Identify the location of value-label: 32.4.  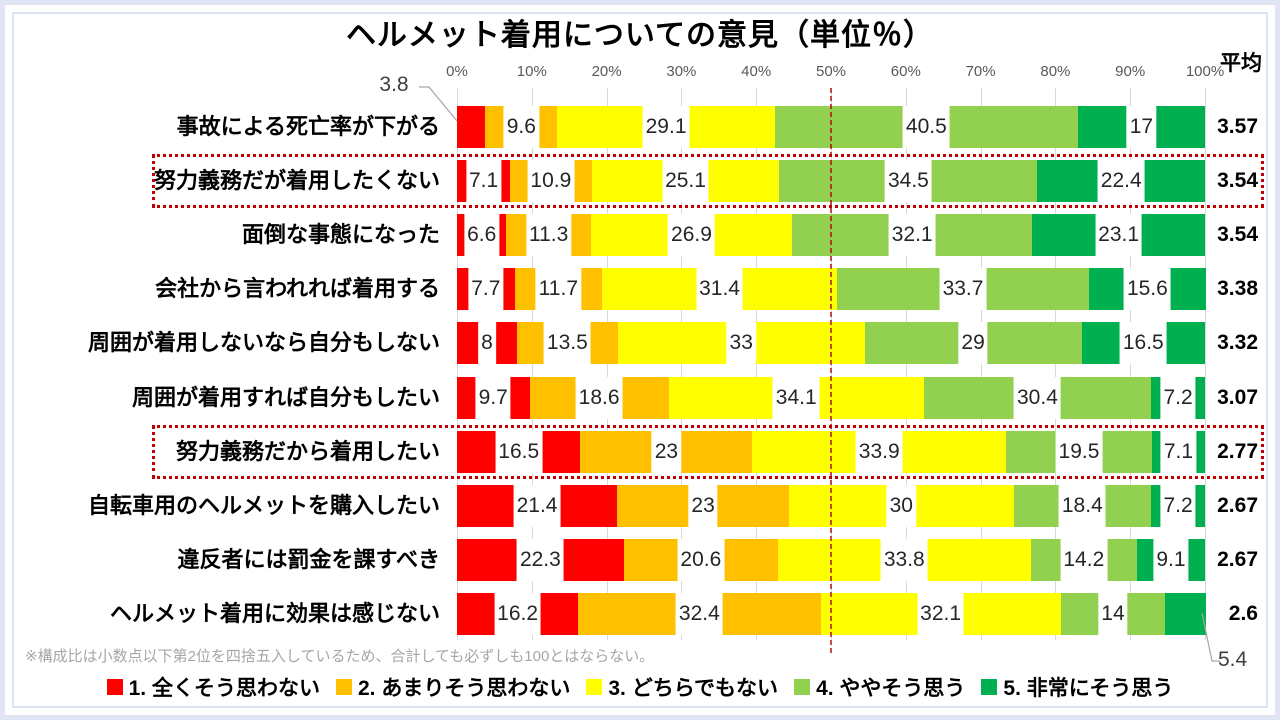
(699, 614).